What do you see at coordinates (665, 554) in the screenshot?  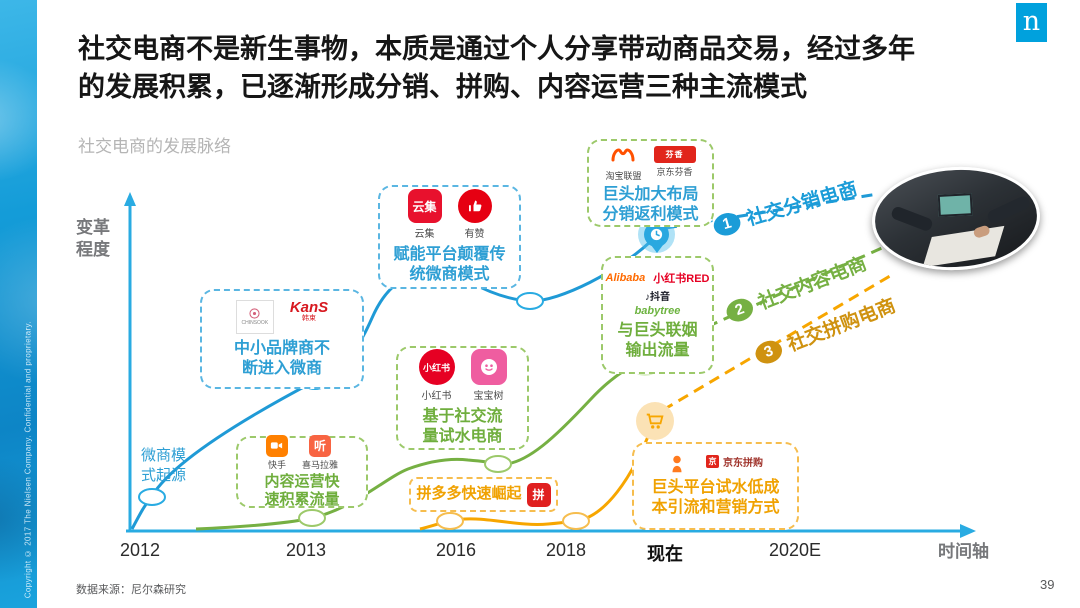 I see `tick-now: 现在` at bounding box center [665, 554].